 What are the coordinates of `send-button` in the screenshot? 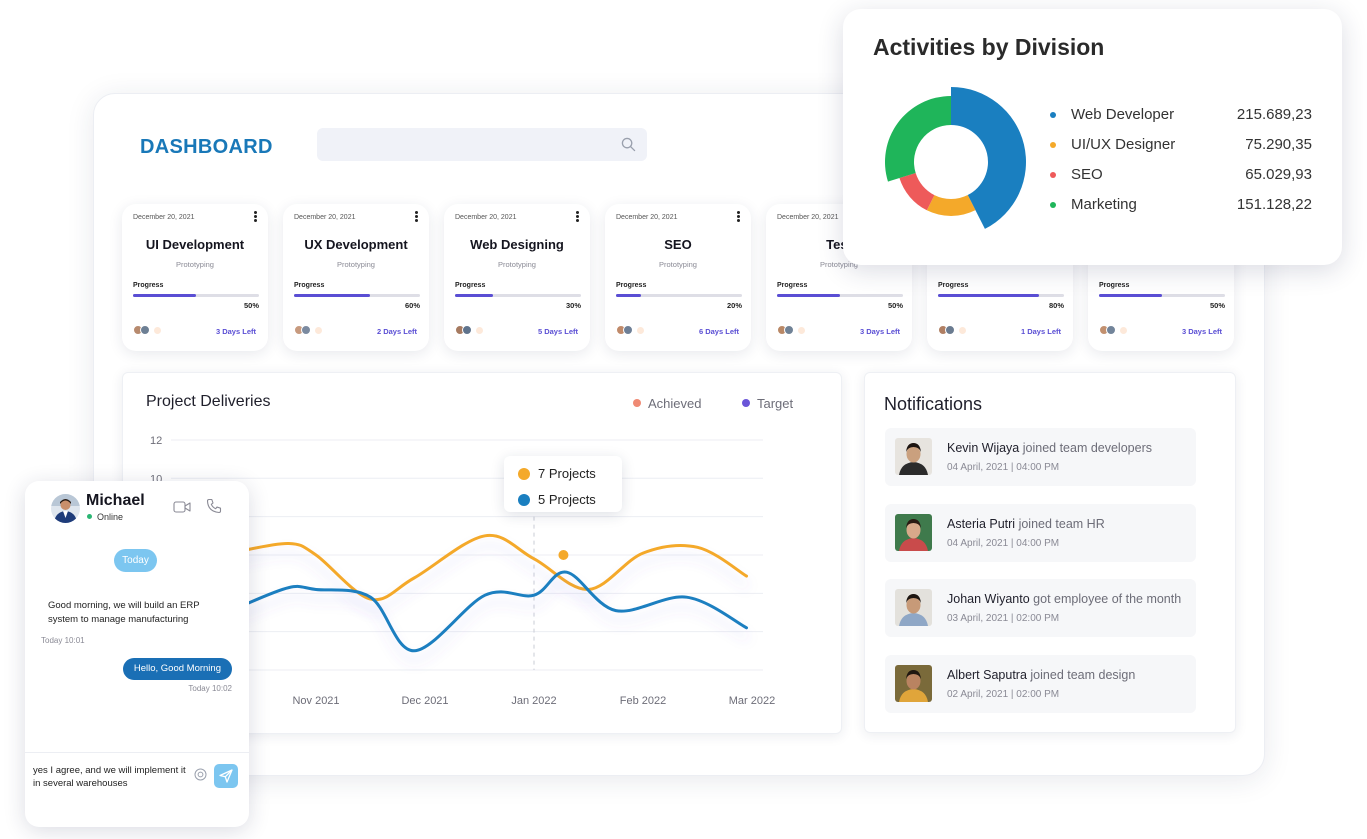 It's located at (226, 776).